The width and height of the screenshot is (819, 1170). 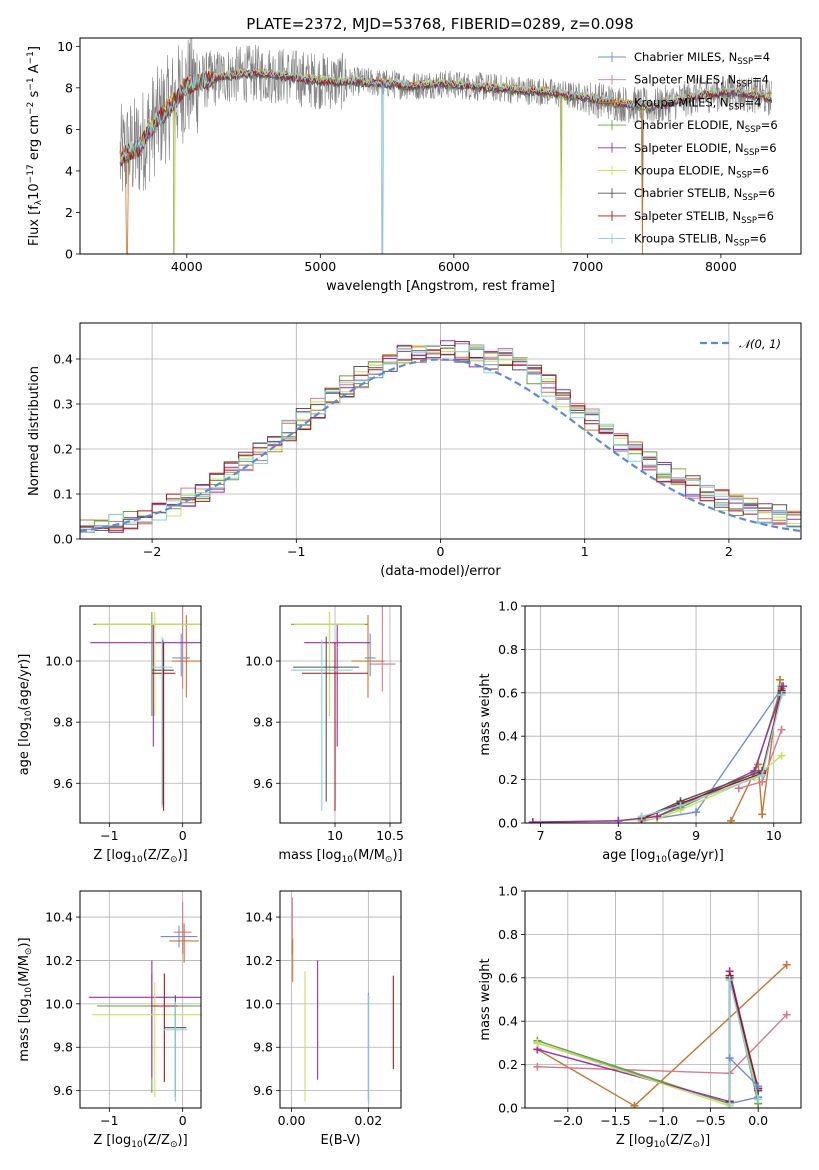 I want to click on label-part: λ, so click(x=39, y=202).